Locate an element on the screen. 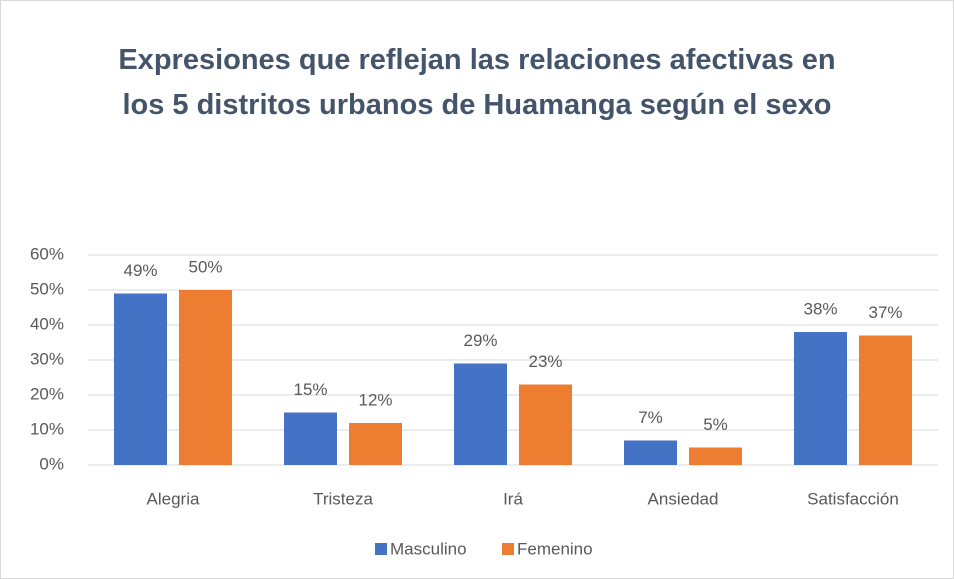 This screenshot has width=954, height=579. data-label: 29% is located at coordinates (480, 340).